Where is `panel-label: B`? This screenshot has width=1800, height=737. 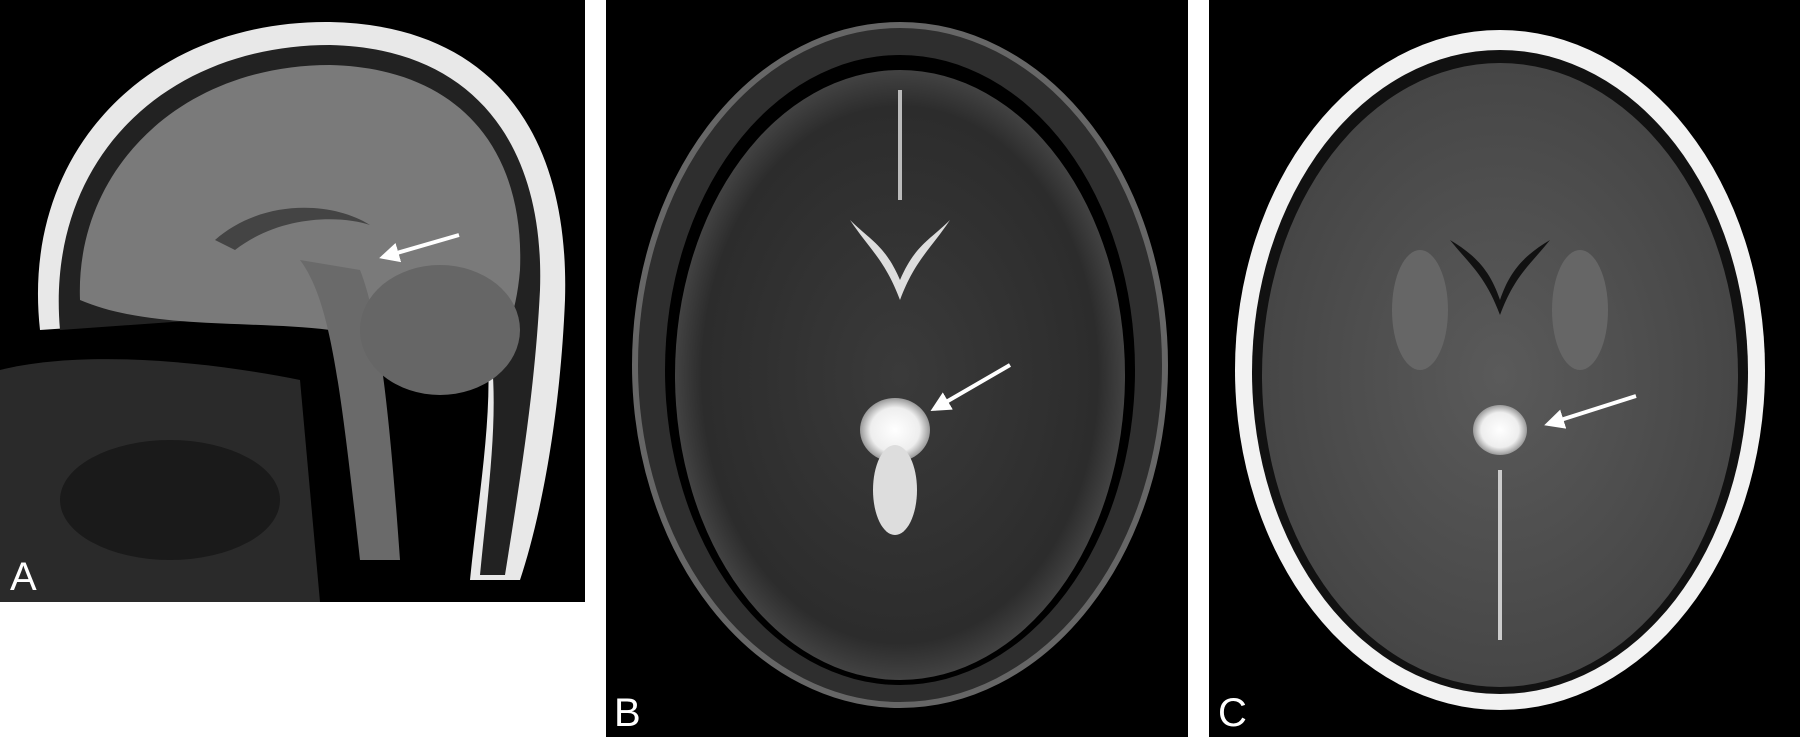 panel-label: B is located at coordinates (627, 713).